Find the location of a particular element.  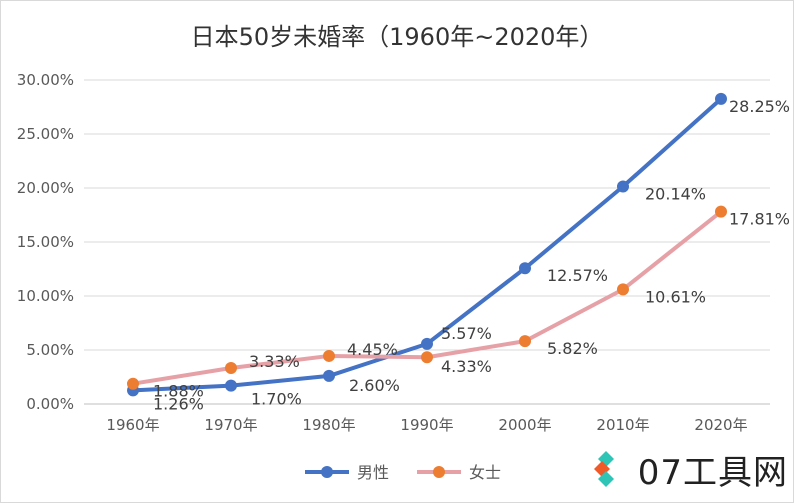

data-label: 4.33% is located at coordinates (466, 366).